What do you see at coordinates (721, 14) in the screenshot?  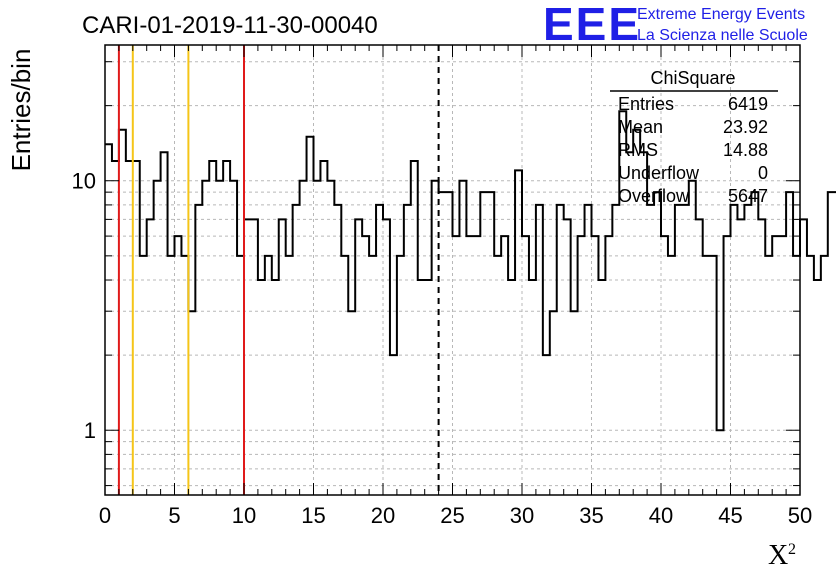 I see `logo-line-1: Extreme Energy Events` at bounding box center [721, 14].